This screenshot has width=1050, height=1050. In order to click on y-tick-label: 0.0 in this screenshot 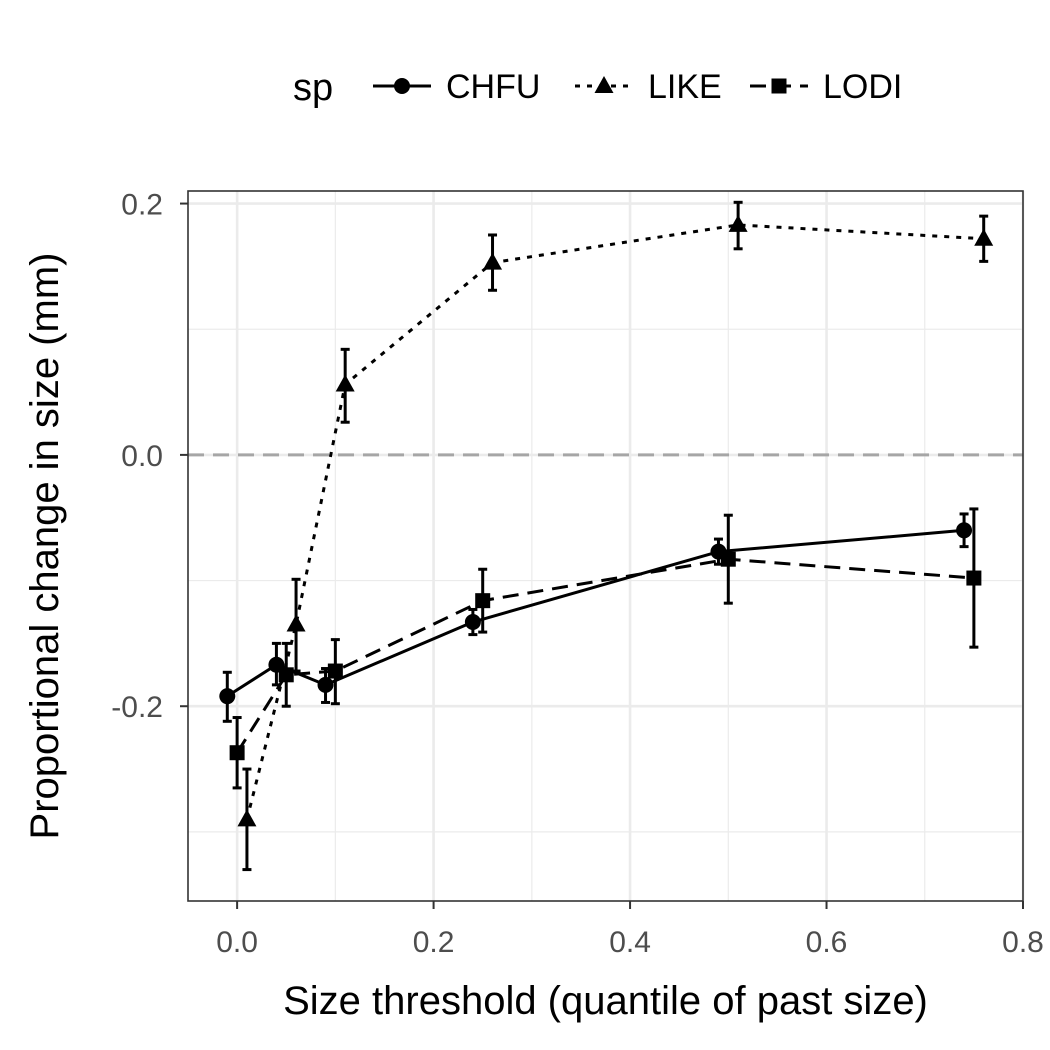, I will do `click(142, 456)`.